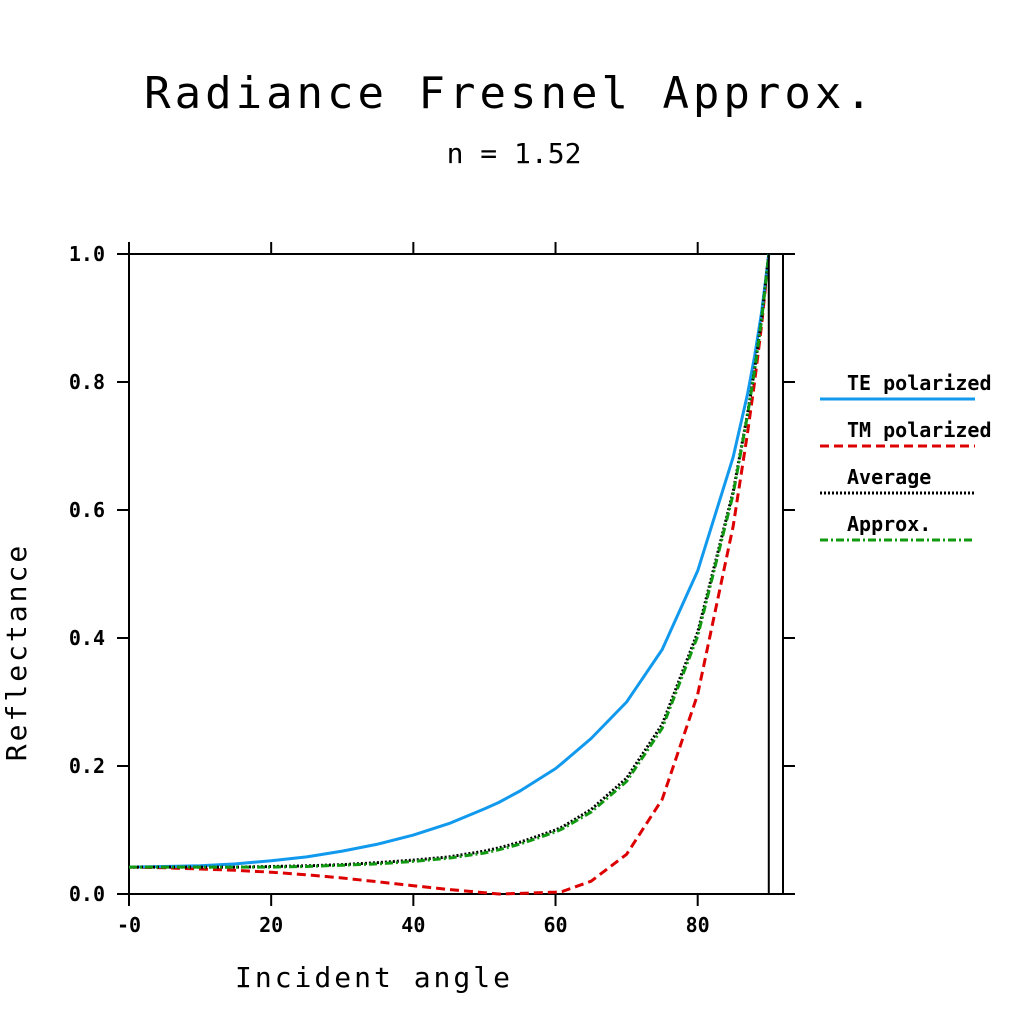 The image size is (1024, 1024). Describe the element at coordinates (87, 382) in the screenshot. I see `y-tick-label: 0.8` at that location.